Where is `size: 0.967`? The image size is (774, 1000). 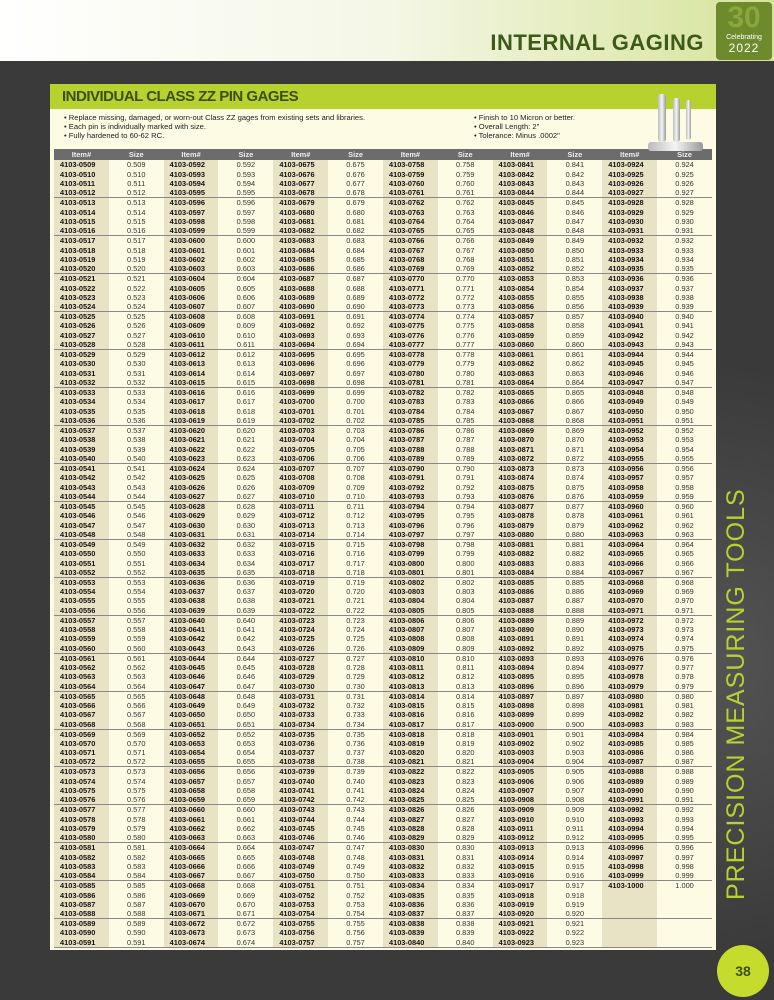
size: 0.967 is located at coordinates (684, 572).